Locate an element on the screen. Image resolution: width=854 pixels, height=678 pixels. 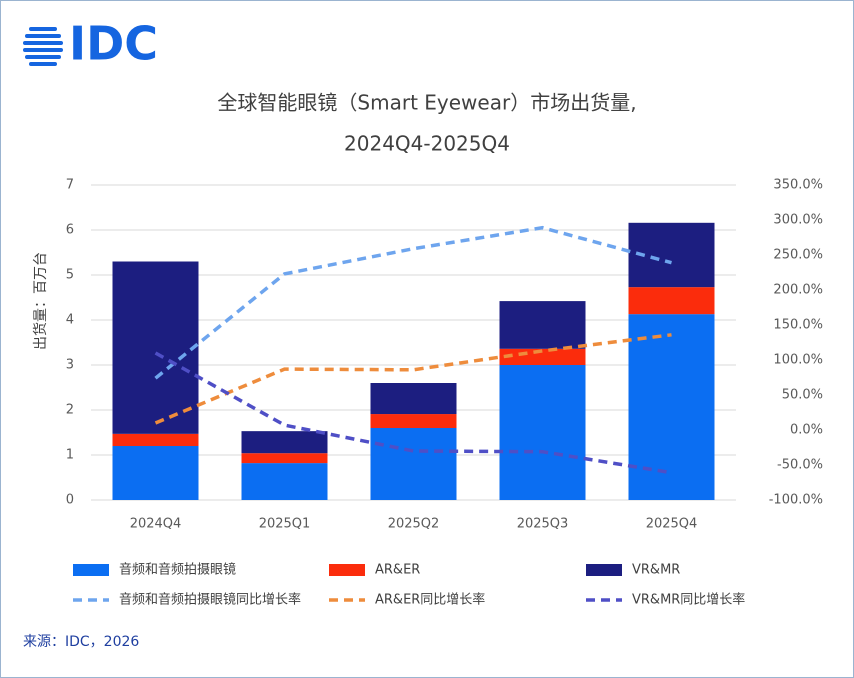
y2-tick-label: 50.0% is located at coordinates (802, 395).